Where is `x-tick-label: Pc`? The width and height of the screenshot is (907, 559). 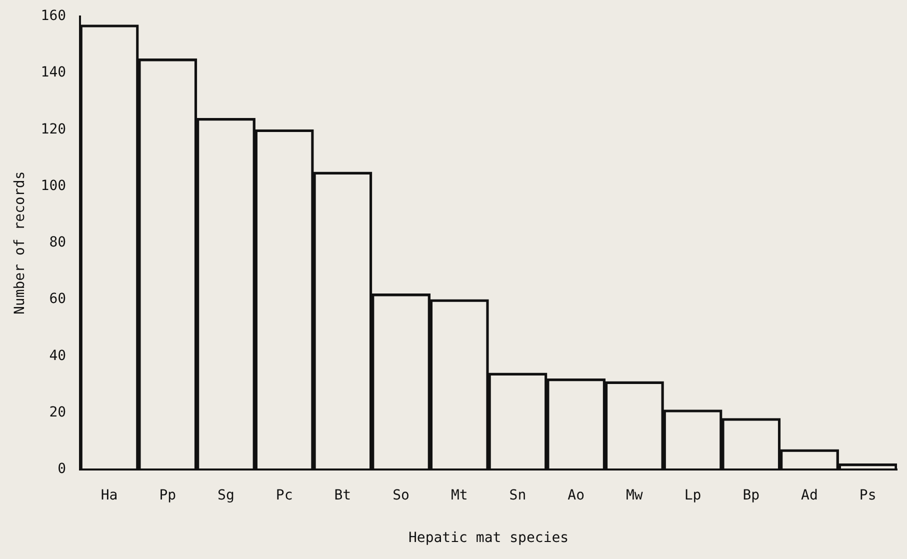
x-tick-label: Pc is located at coordinates (284, 495).